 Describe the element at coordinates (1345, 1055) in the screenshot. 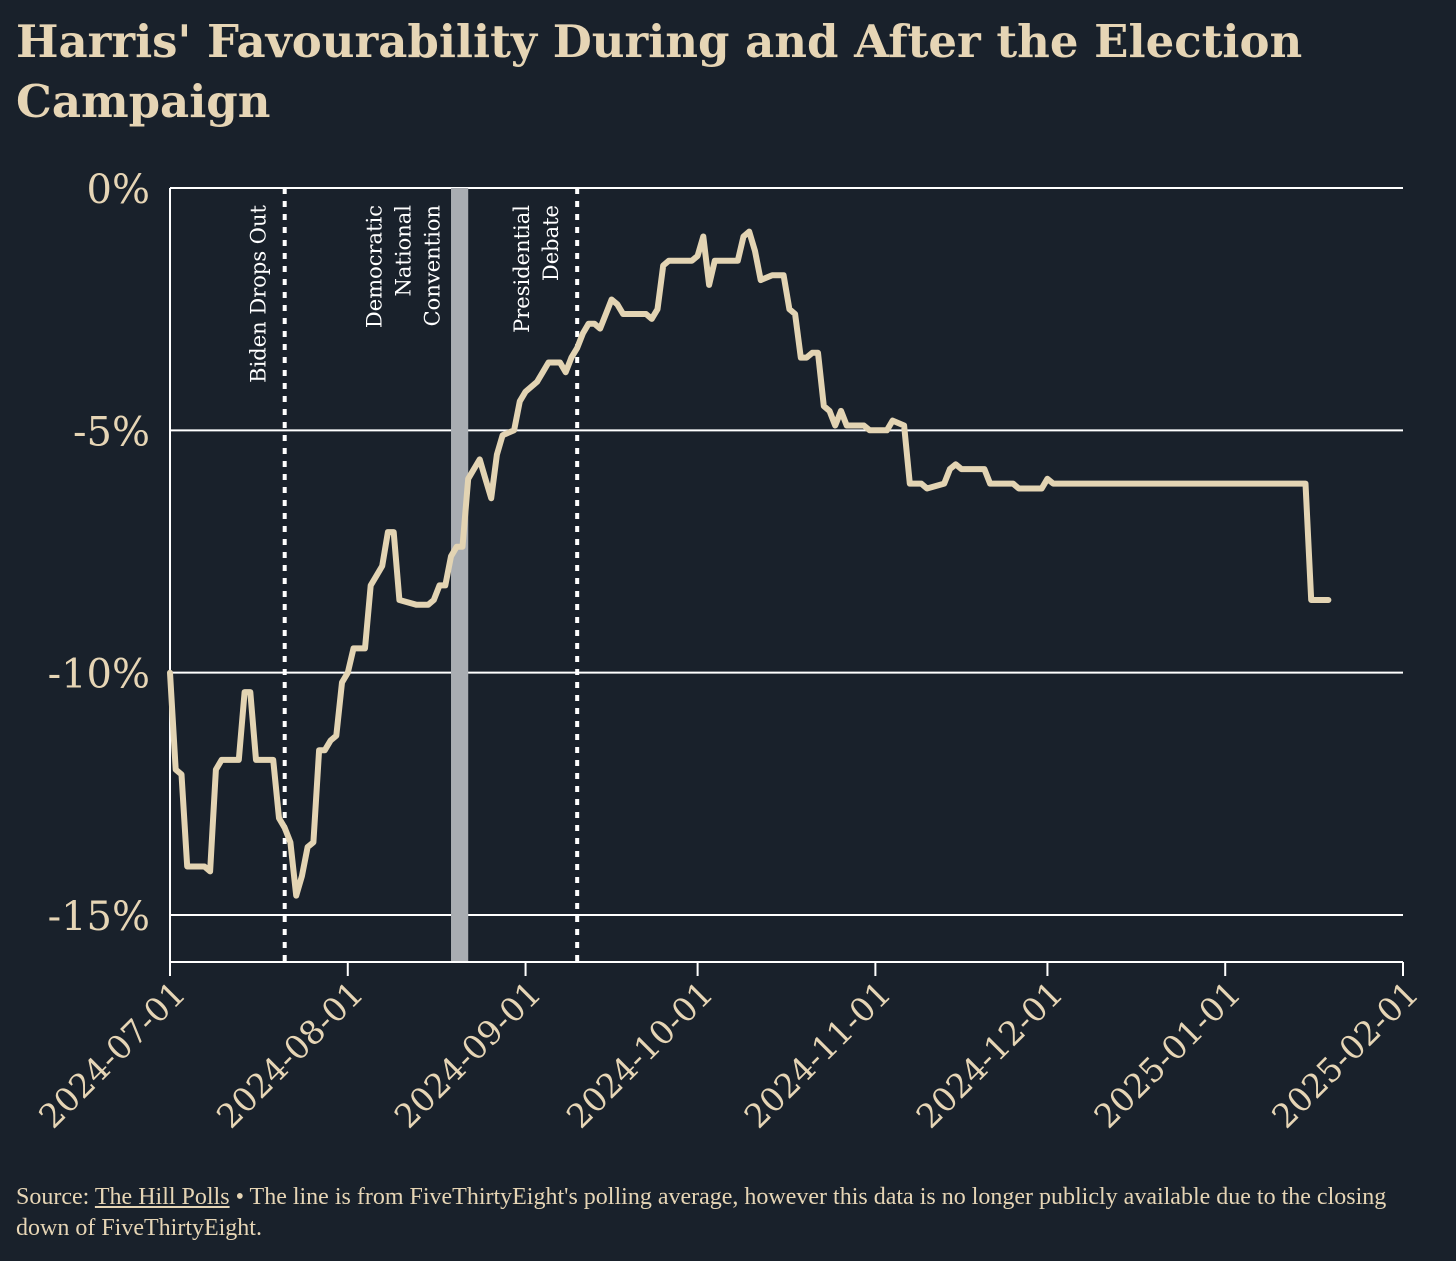

I see `x-tick-label: 2025-02-01` at that location.